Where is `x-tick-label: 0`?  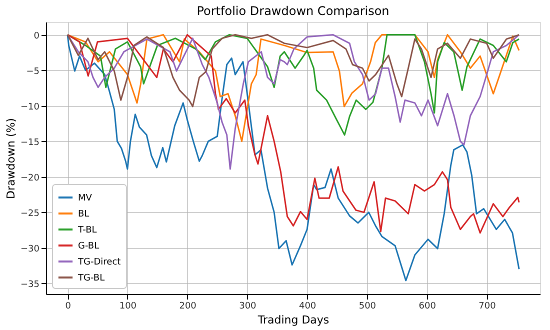 x-tick-label: 0 is located at coordinates (68, 307).